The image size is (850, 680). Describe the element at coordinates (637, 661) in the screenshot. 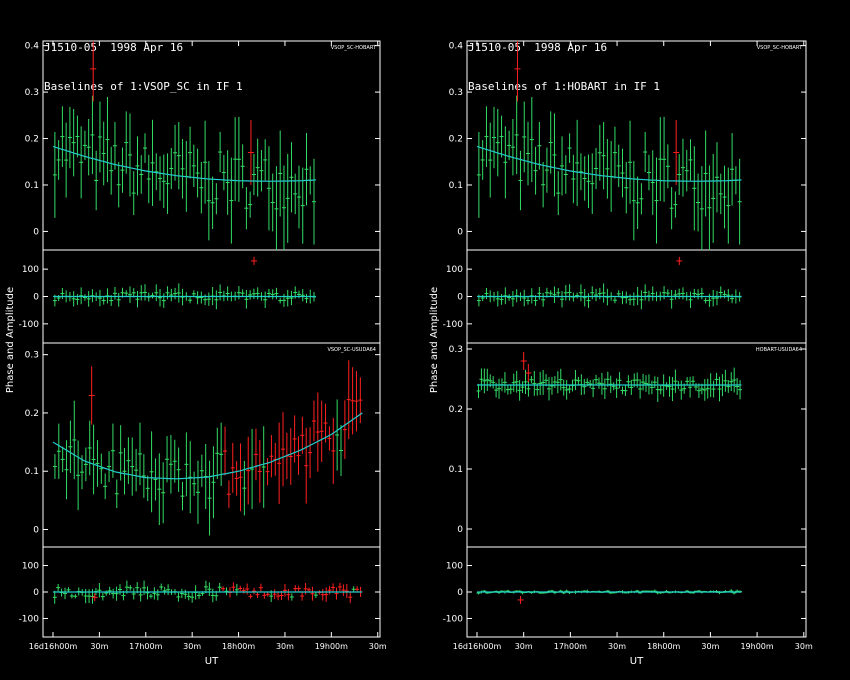

I see `x-axis-label-right: UT` at that location.